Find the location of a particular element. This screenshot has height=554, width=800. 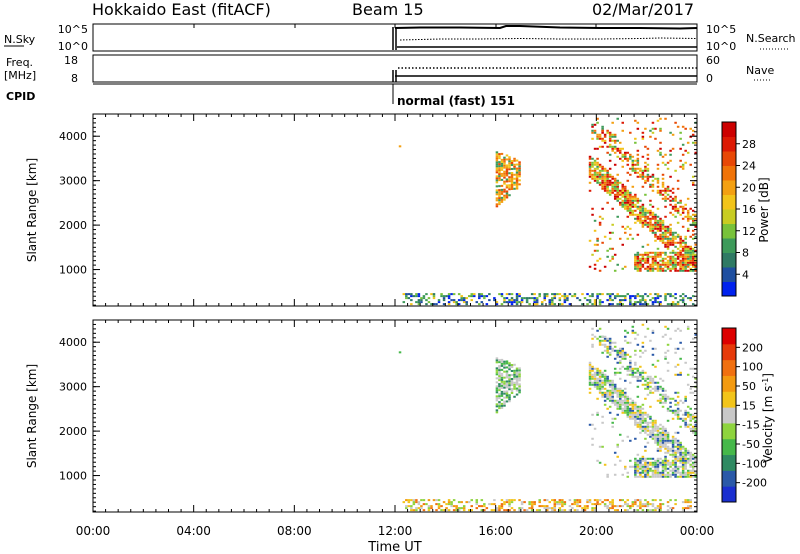

cpid-mode-text: normal (fast) 151 is located at coordinates (456, 101).